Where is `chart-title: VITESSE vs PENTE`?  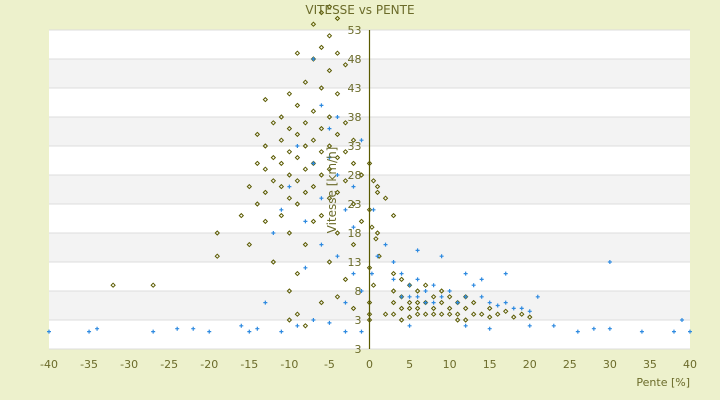
chart-title: VITESSE vs PENTE is located at coordinates (359, 10).